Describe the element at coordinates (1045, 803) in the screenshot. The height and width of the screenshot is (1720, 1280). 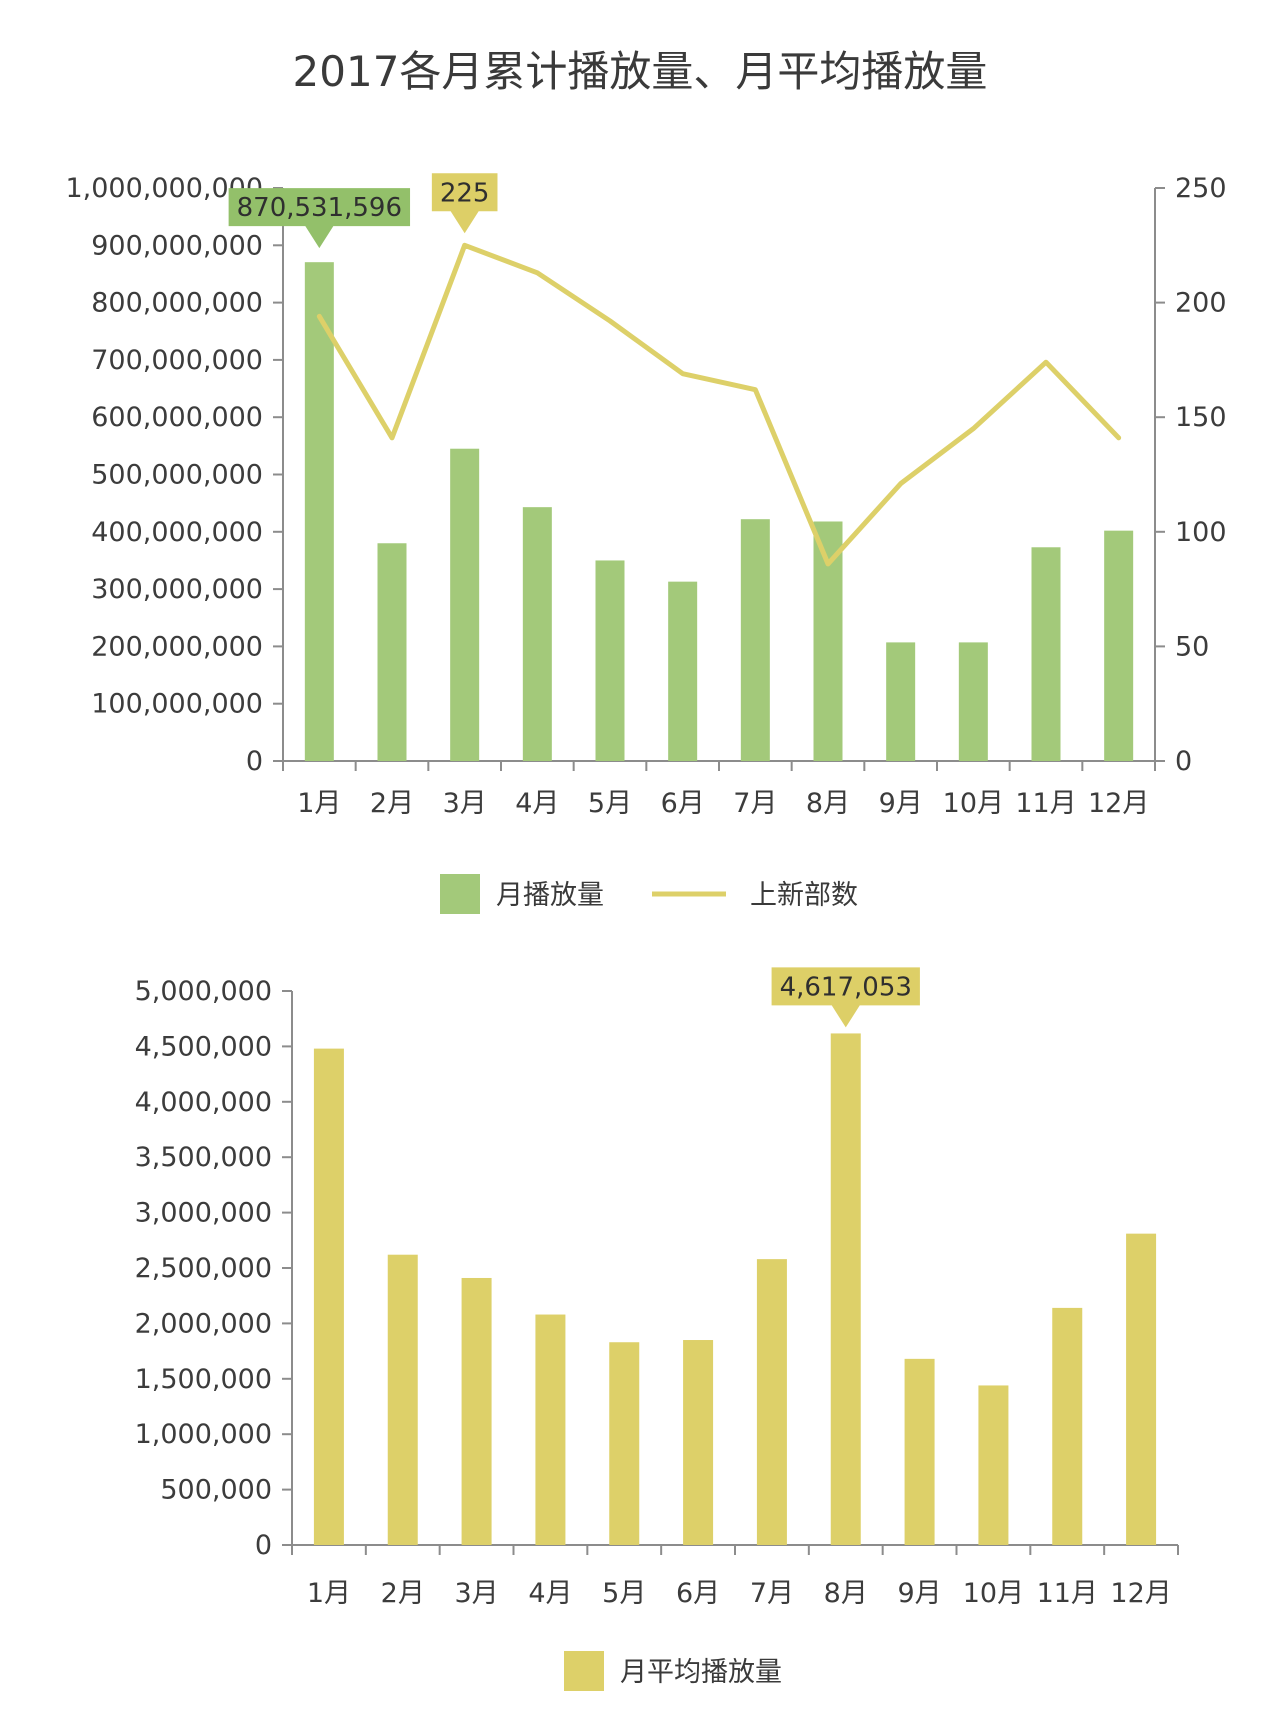
I see `x-tick-label: 11月` at that location.